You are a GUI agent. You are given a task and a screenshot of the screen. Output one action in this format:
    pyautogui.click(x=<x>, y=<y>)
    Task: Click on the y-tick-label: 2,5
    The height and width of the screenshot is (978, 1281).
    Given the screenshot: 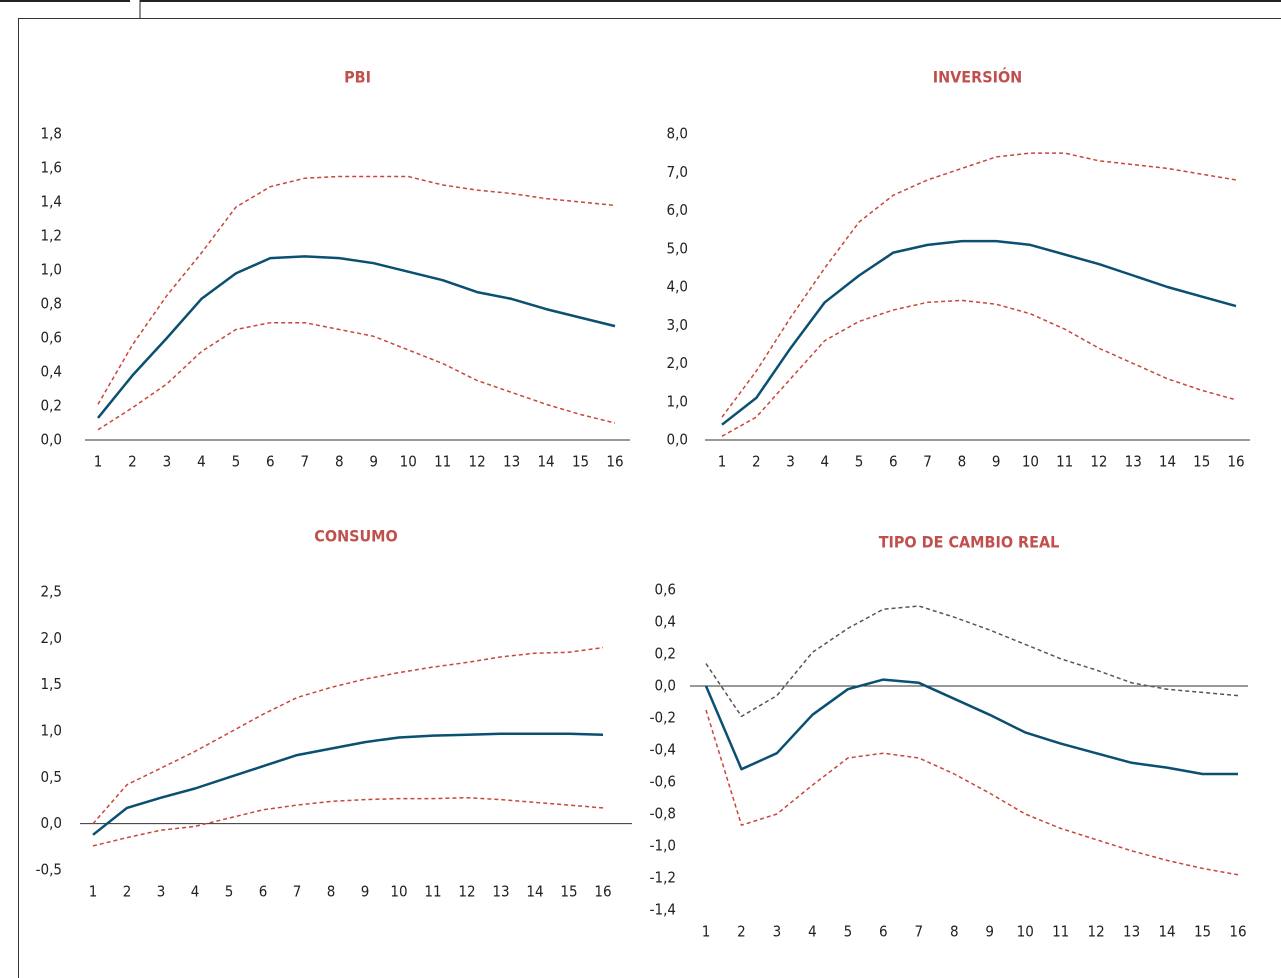 What is the action you would take?
    pyautogui.click(x=51, y=592)
    